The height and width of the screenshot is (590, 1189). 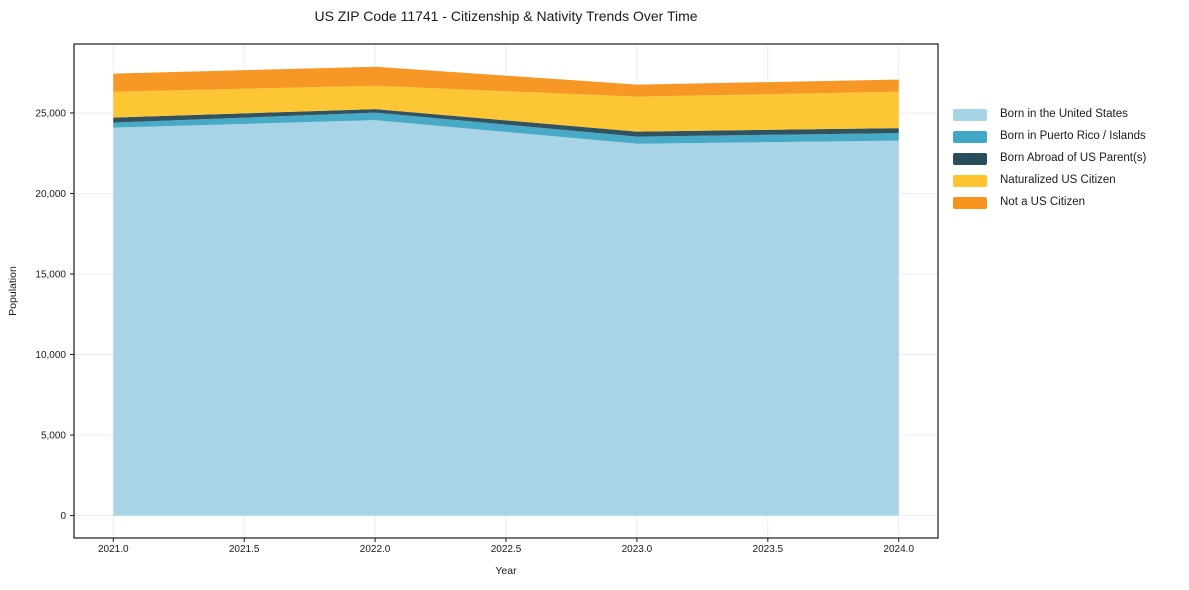 What do you see at coordinates (1064, 114) in the screenshot?
I see `legend-label-born-us: Born in the United States` at bounding box center [1064, 114].